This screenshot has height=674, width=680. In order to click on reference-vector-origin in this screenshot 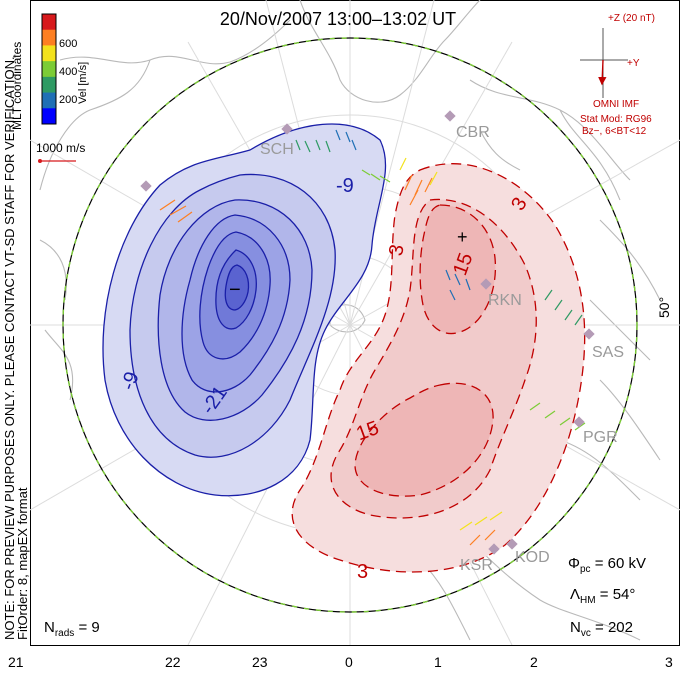, I will do `click(40, 161)`.